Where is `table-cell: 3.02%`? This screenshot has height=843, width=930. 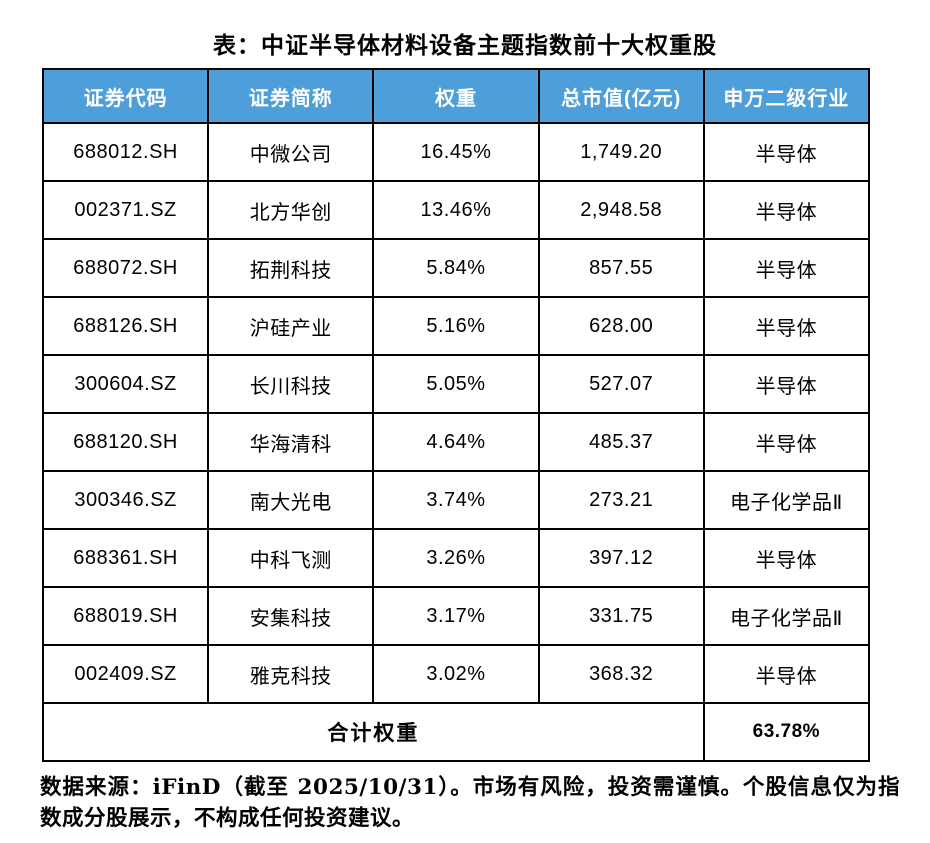 table-cell: 3.02% is located at coordinates (456, 674).